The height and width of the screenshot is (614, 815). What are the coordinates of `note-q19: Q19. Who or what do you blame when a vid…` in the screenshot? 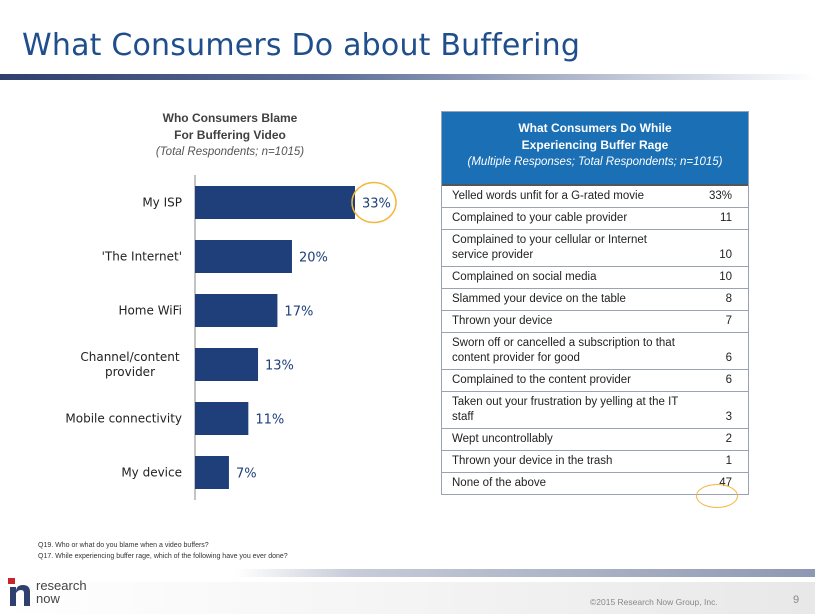 It's located at (123, 545).